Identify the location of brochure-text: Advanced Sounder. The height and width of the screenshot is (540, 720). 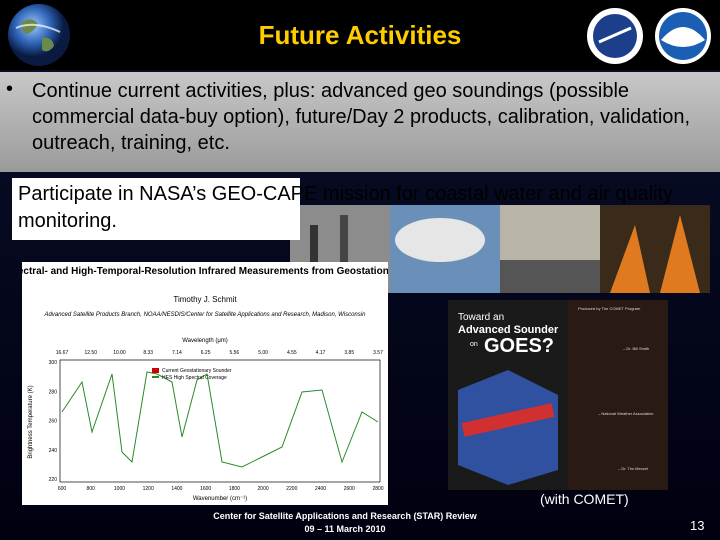
(508, 330).